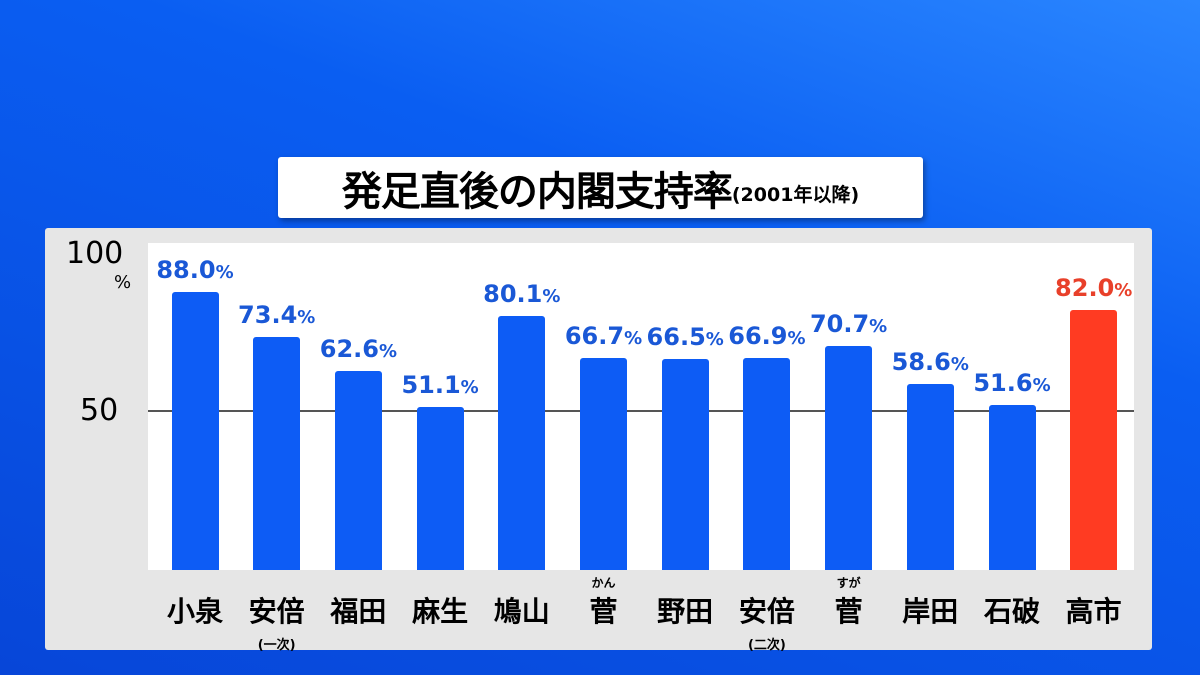 This screenshot has width=1200, height=675. What do you see at coordinates (513, 294) in the screenshot?
I see `value-text: 80.1` at bounding box center [513, 294].